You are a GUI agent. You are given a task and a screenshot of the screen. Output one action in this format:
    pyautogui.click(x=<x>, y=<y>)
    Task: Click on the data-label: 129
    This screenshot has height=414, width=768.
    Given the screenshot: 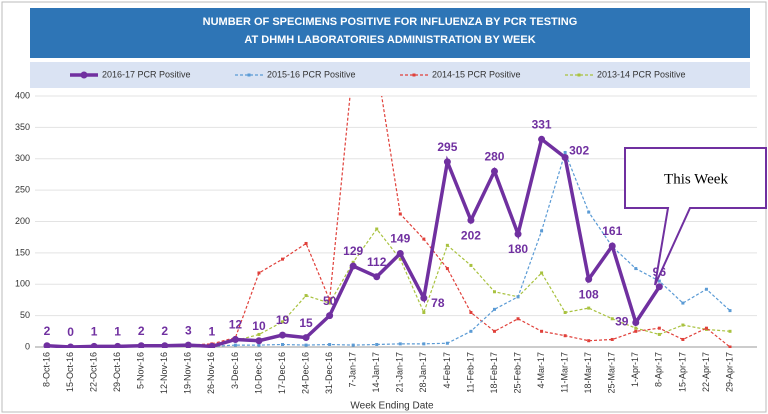 What is the action you would take?
    pyautogui.click(x=353, y=251)
    